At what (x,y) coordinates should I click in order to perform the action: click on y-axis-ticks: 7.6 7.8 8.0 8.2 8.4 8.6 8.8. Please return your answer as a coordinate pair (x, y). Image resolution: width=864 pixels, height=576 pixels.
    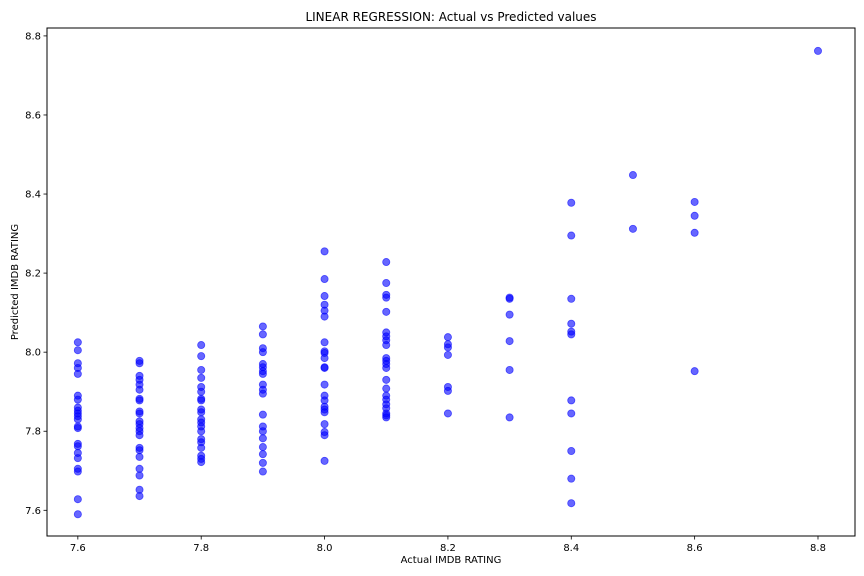
    Looking at the image, I should click on (36, 274).